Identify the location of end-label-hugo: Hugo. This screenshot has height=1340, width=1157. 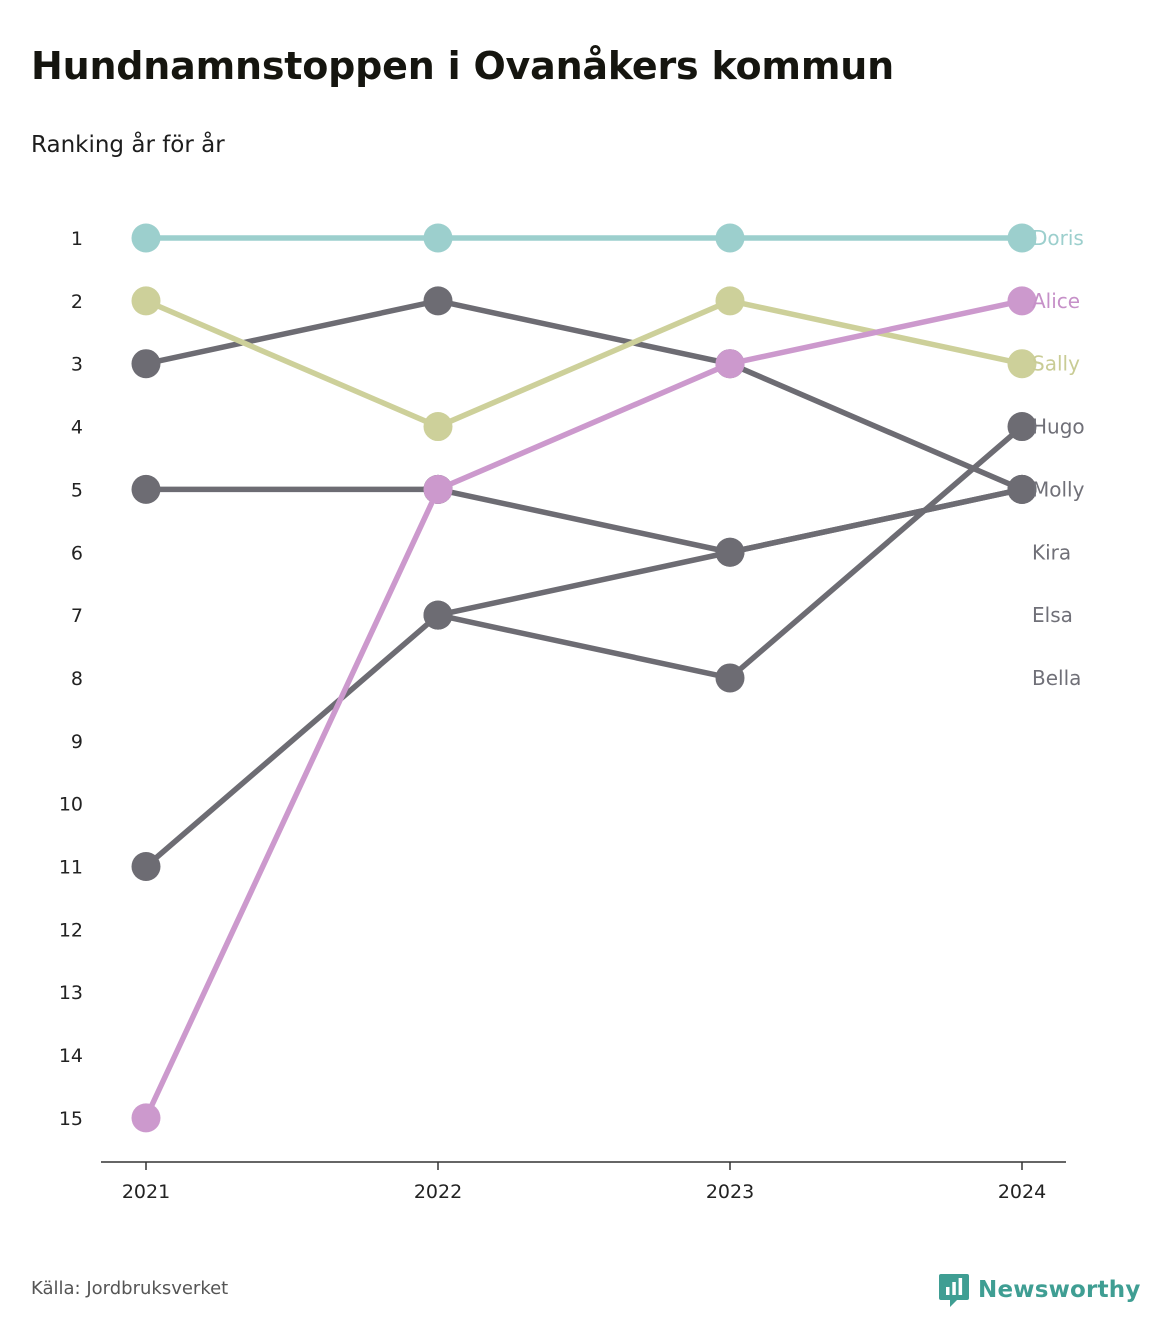
(1058, 427).